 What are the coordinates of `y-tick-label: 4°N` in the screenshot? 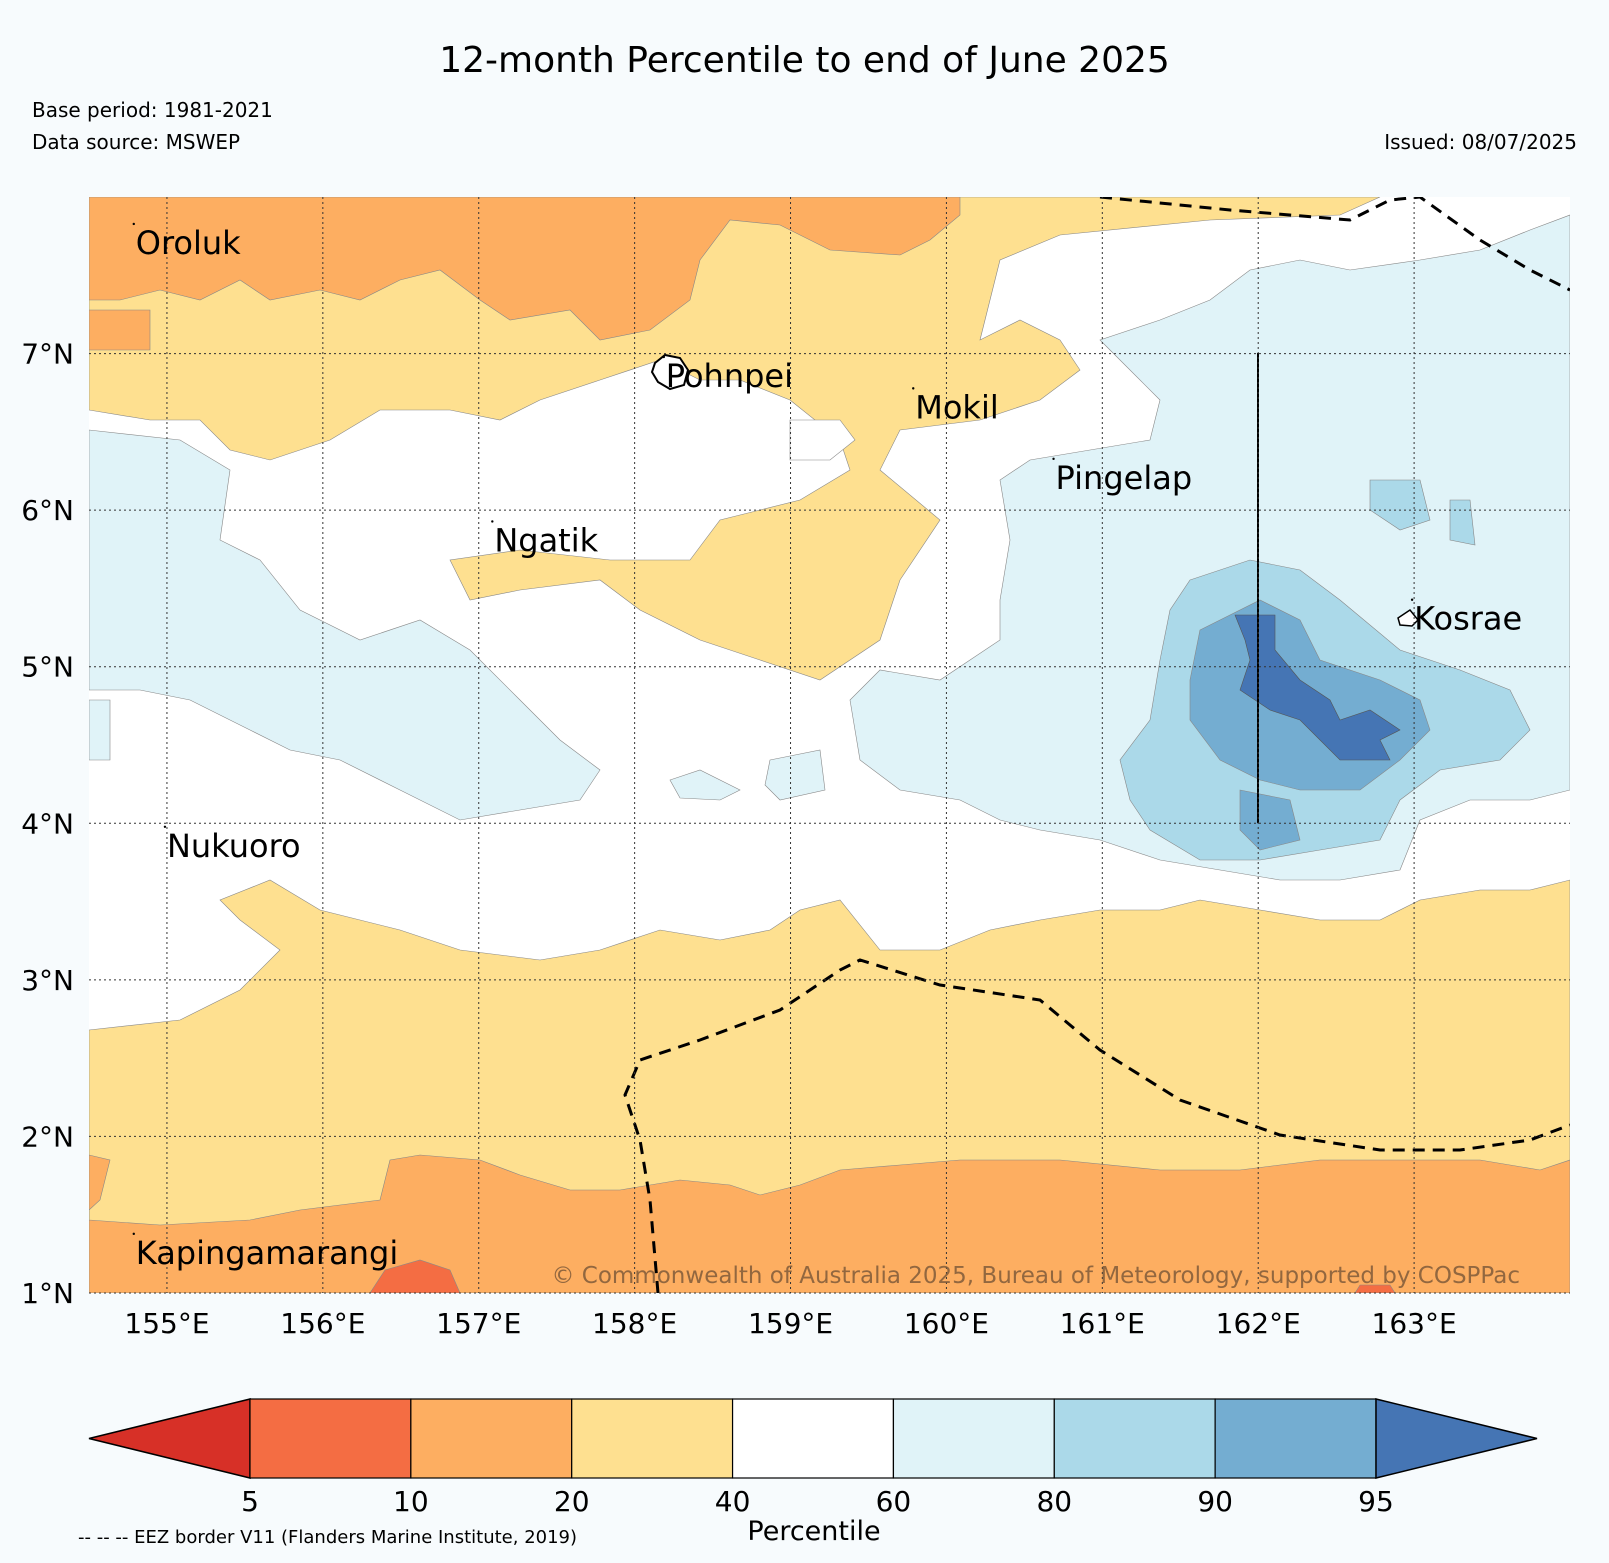 It's located at (47, 823).